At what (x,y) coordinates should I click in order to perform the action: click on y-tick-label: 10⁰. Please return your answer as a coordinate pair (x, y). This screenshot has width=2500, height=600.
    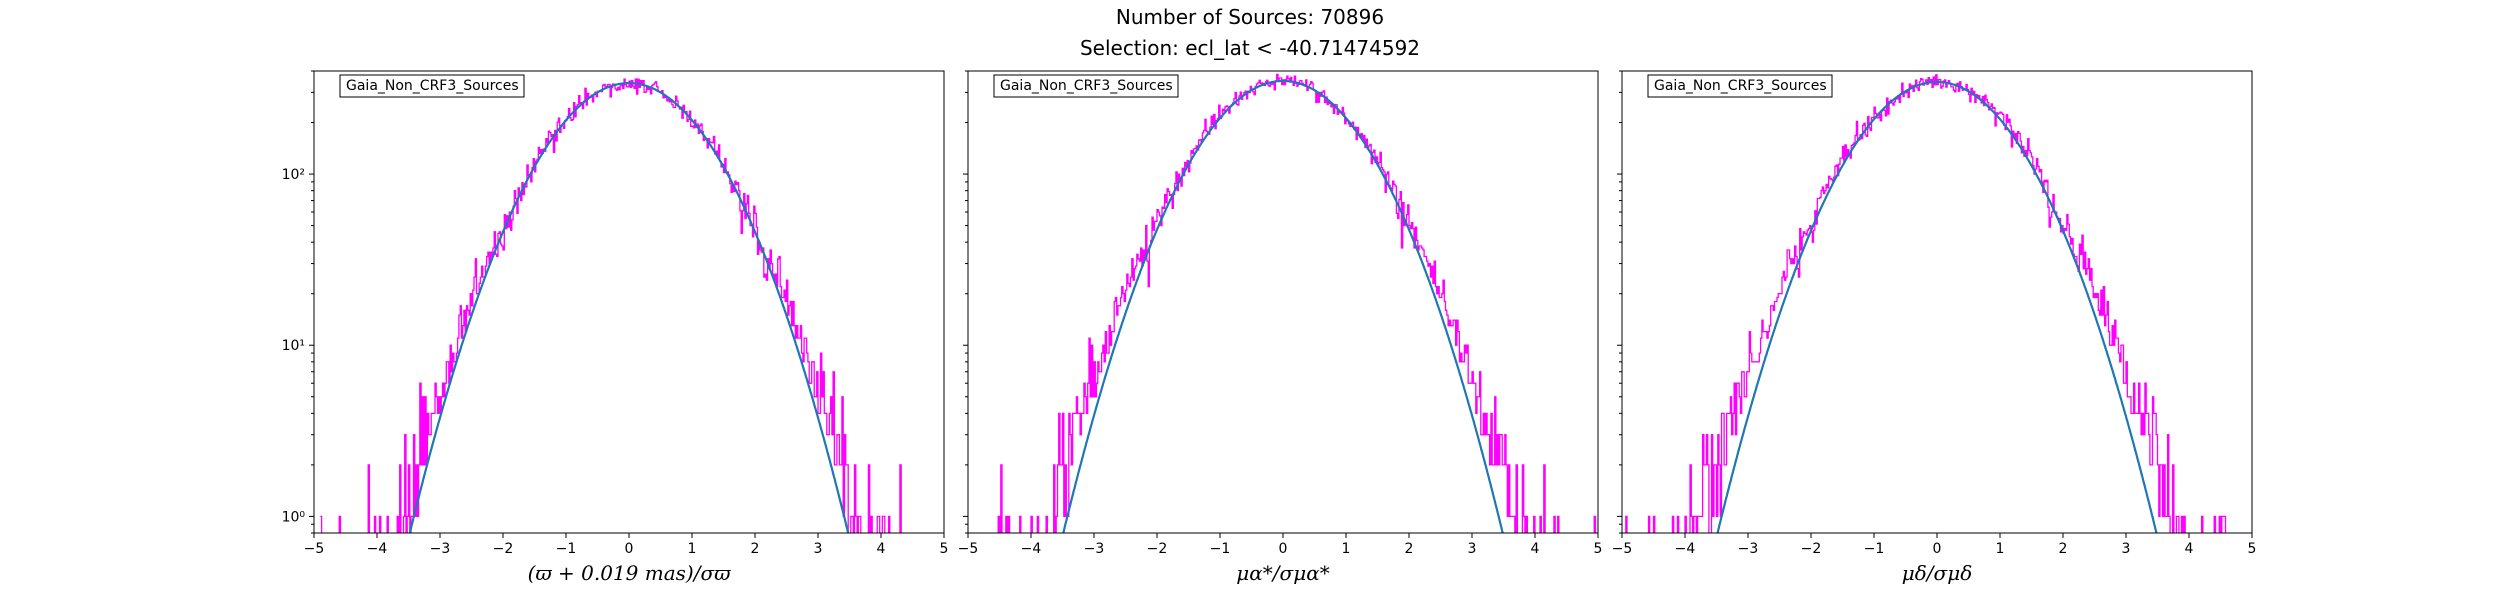
    Looking at the image, I should click on (294, 517).